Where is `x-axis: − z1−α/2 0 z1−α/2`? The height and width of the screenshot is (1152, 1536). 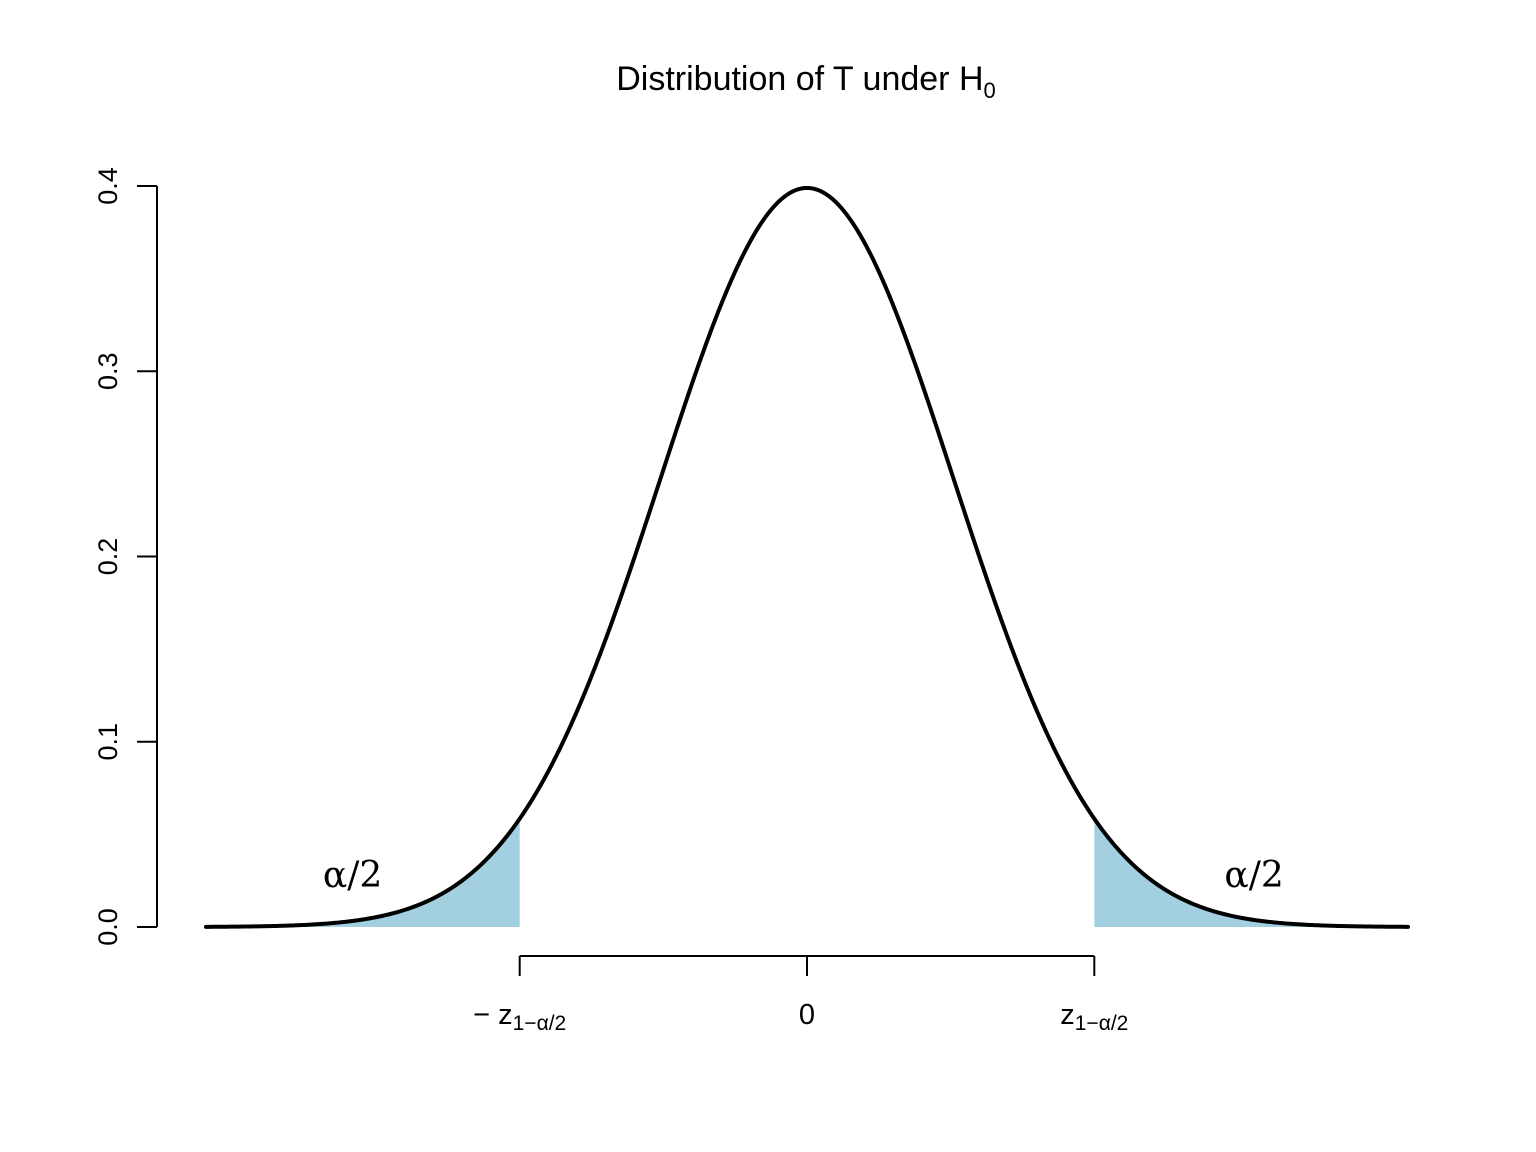 x-axis: − z1−α/2 0 z1−α/2 is located at coordinates (800, 995).